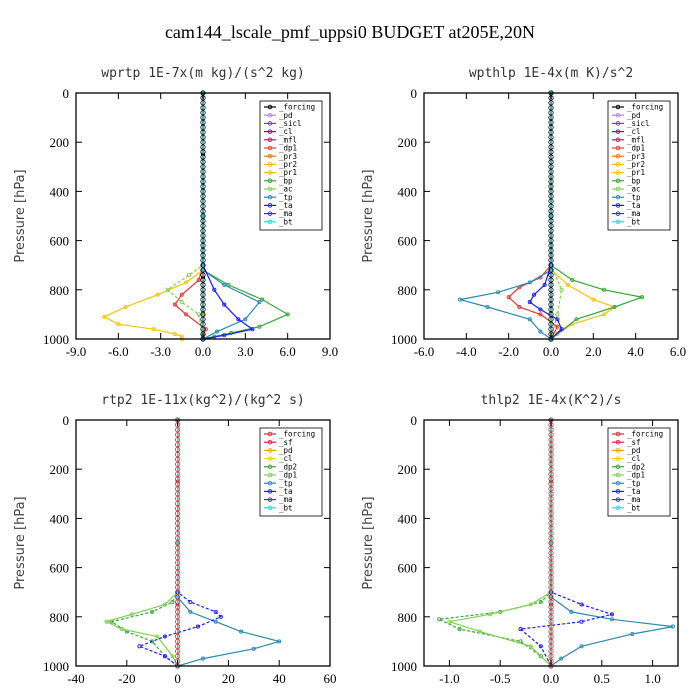 This screenshot has width=700, height=700. I want to click on y-tick-label: 200, so click(60, 142).